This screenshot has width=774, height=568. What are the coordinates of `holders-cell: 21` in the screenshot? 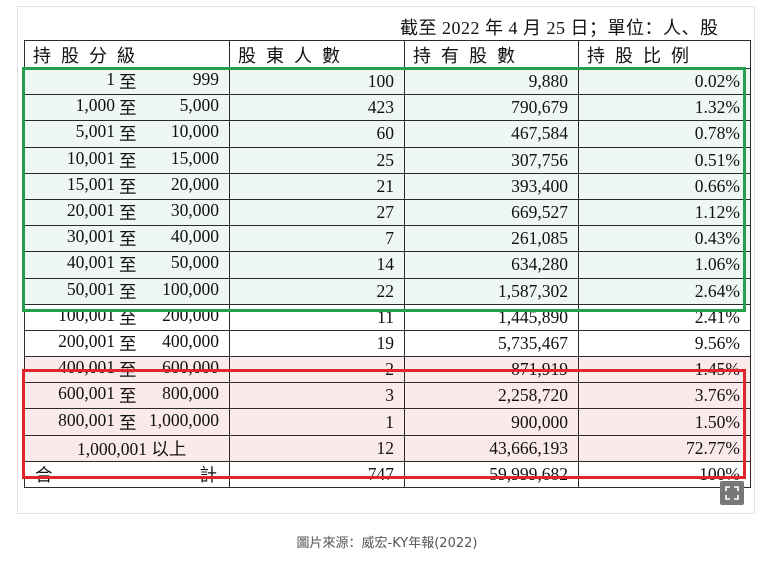 It's located at (317, 186).